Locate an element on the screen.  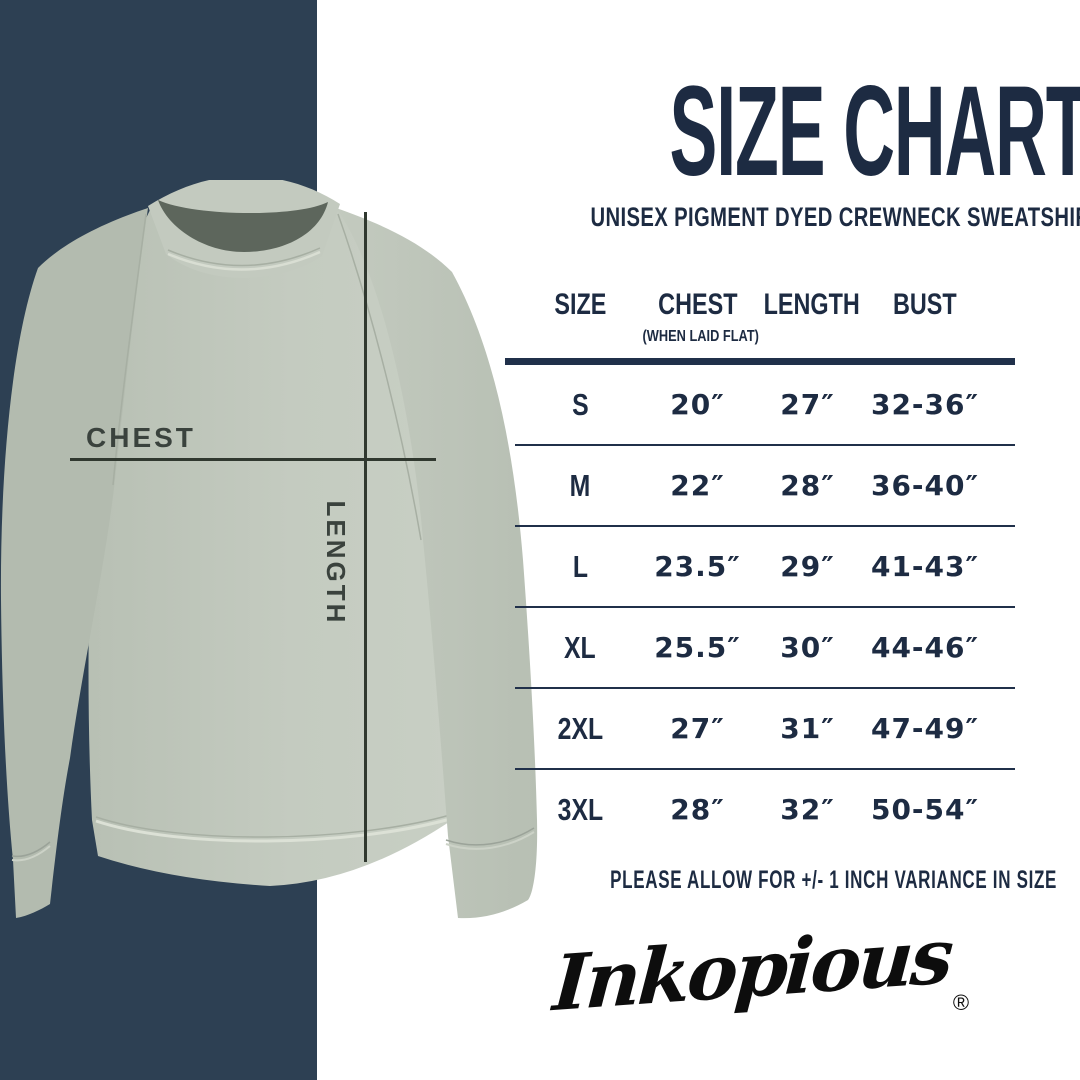
chest-value: 23.5″ is located at coordinates (697, 566).